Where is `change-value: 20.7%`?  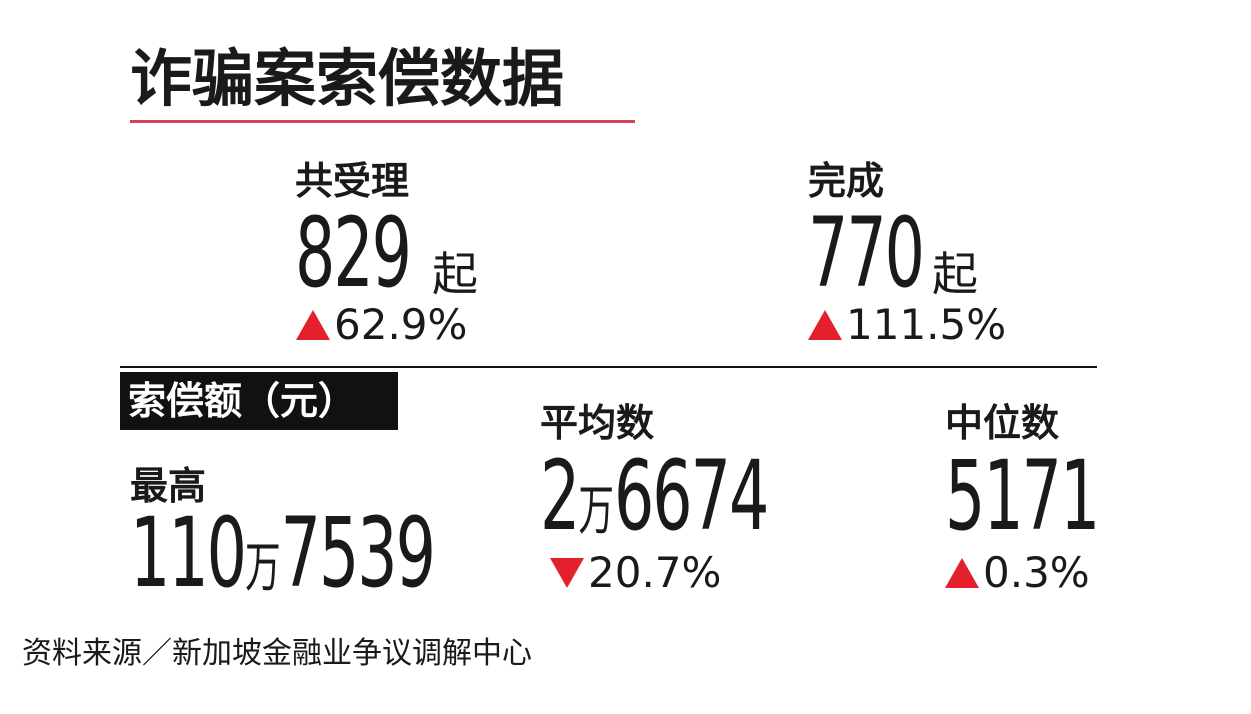 change-value: 20.7% is located at coordinates (655, 572).